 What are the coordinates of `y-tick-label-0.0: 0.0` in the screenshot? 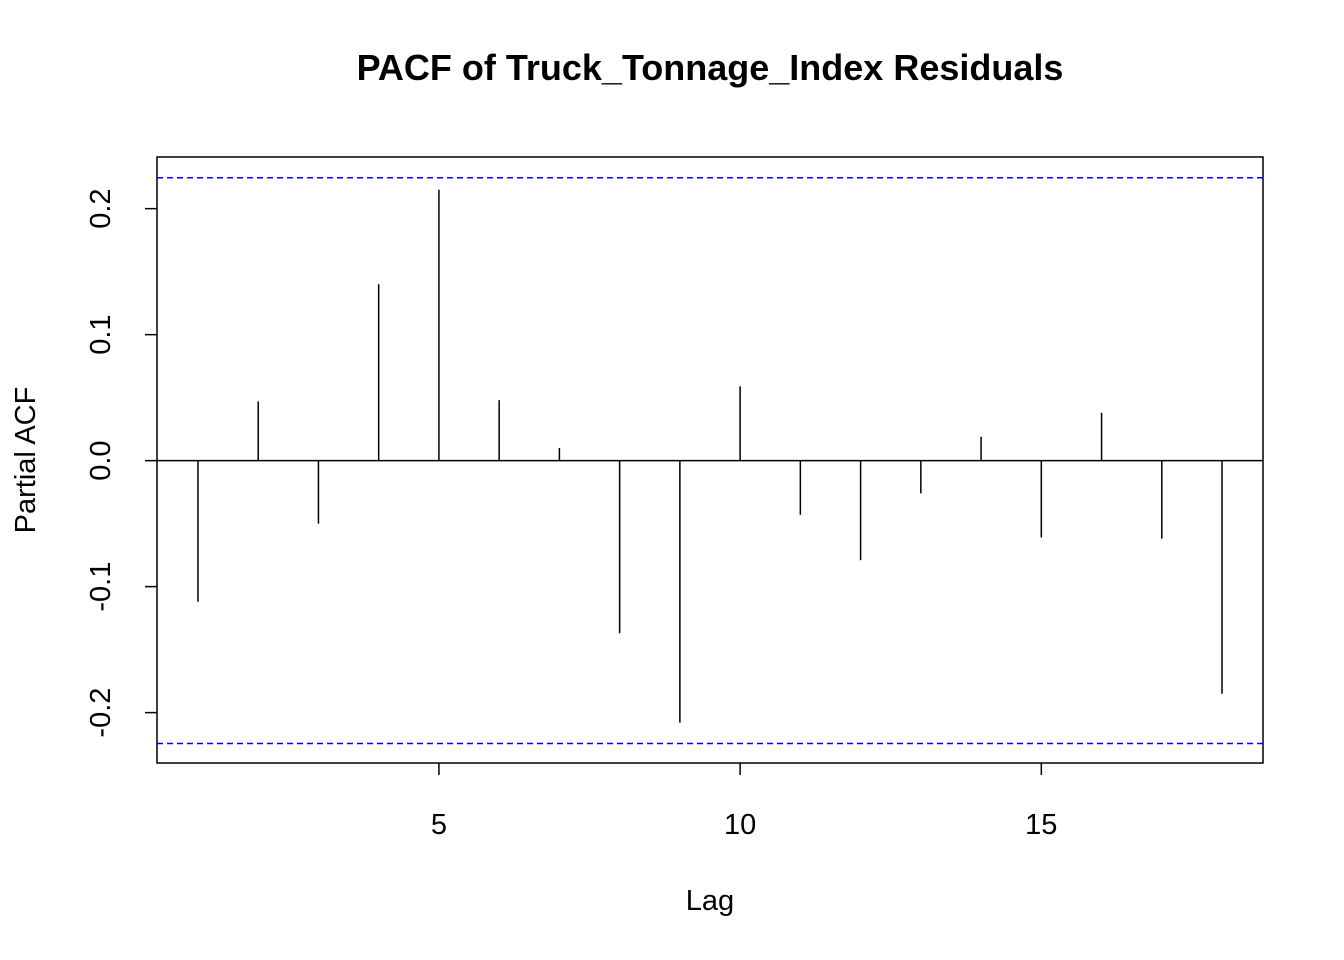 It's located at (101, 460).